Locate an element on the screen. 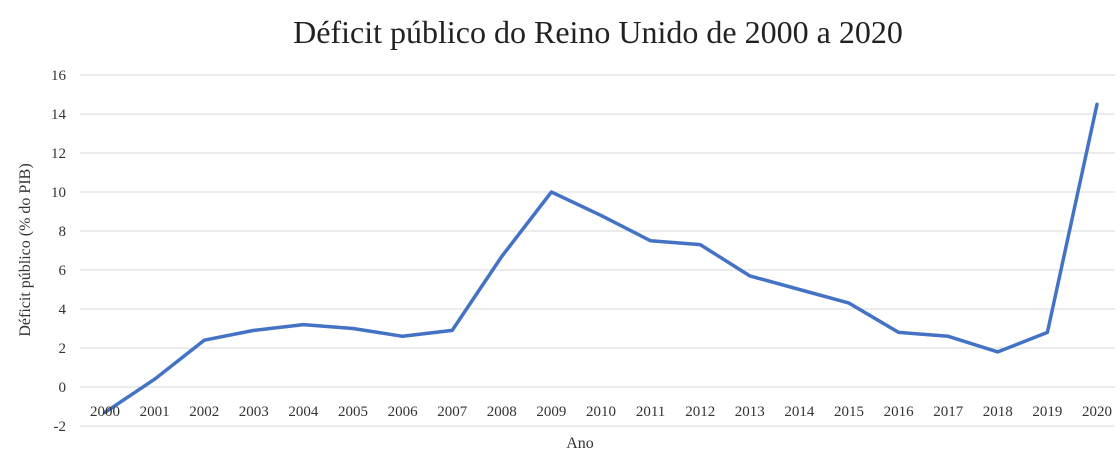  x-tick-label: 2012 is located at coordinates (700, 412).